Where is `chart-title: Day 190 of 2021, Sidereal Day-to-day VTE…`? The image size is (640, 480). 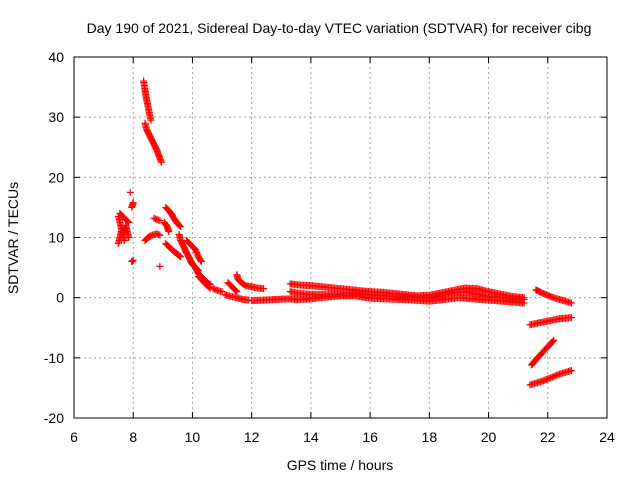
chart-title: Day 190 of 2021, Sidereal Day-to-day VTE… is located at coordinates (339, 28).